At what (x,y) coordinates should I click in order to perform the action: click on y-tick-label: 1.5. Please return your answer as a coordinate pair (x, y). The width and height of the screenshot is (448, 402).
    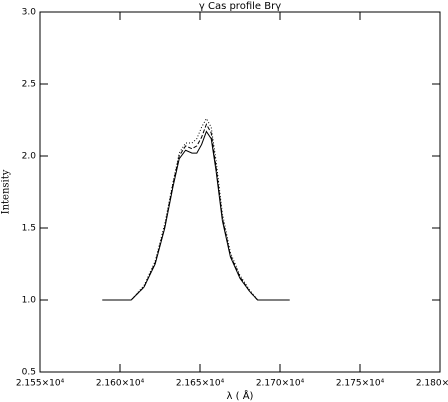
    Looking at the image, I should click on (29, 229).